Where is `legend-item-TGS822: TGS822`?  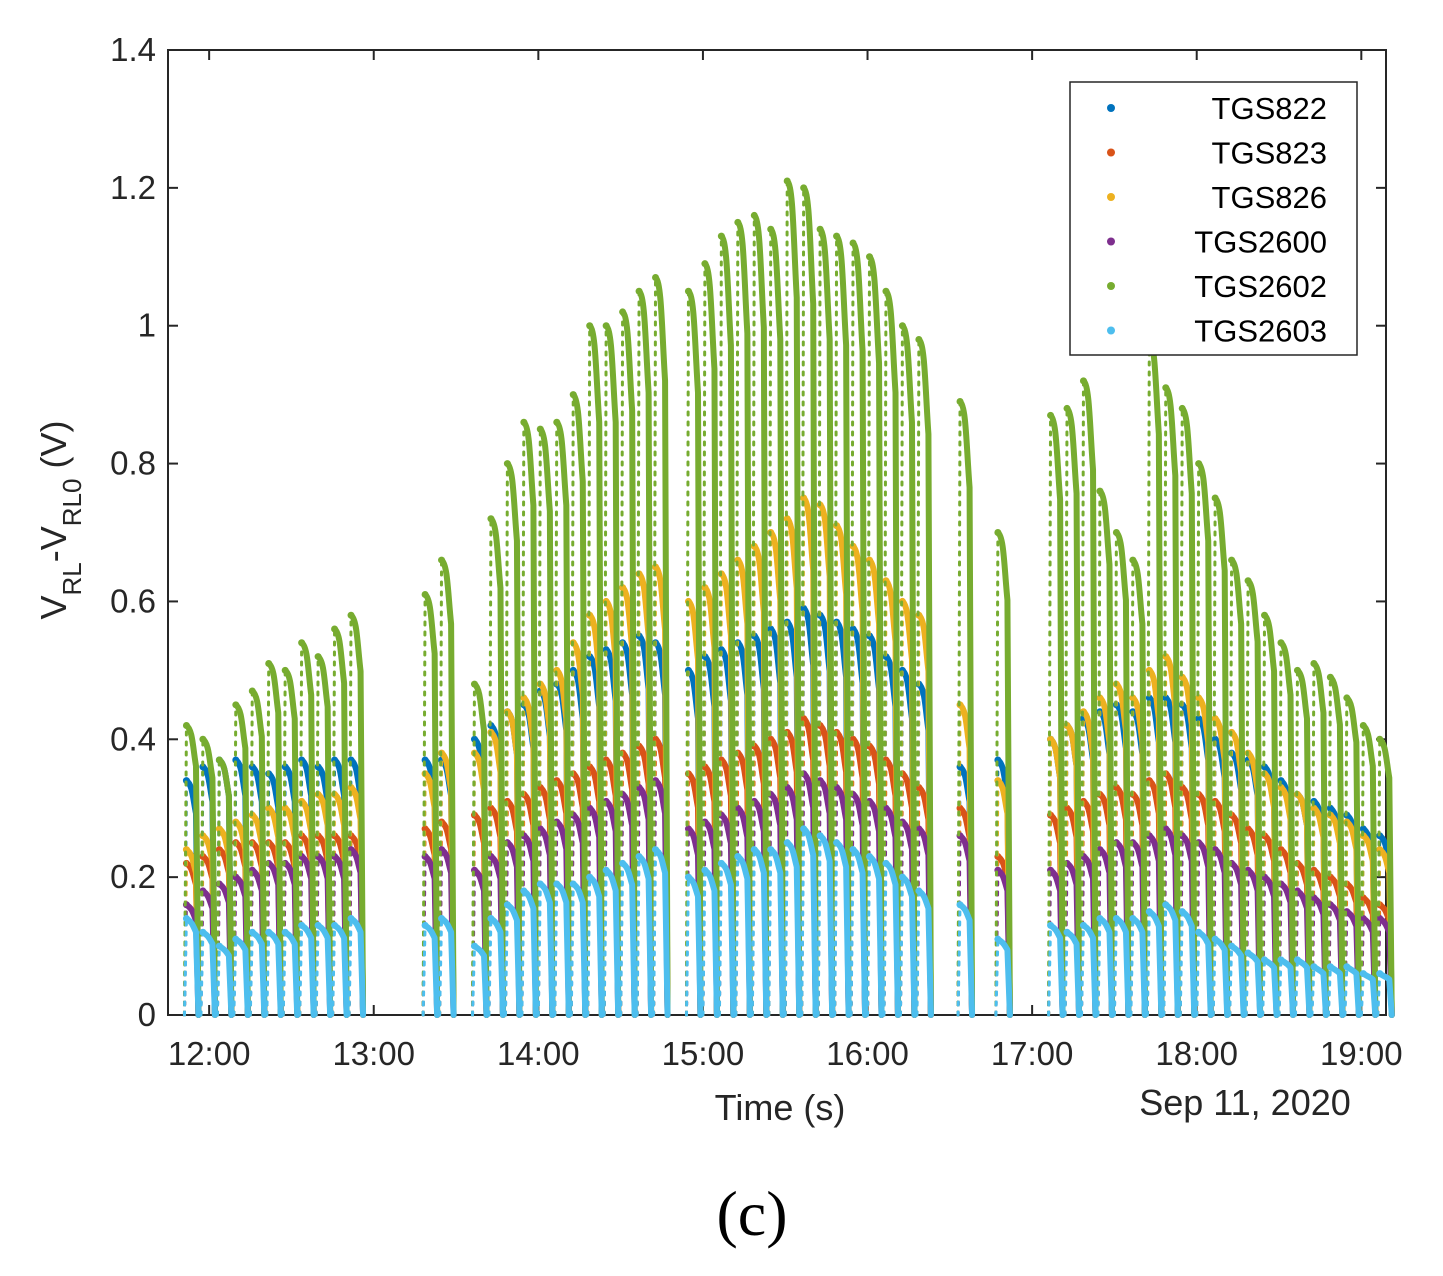
legend-item-TGS822: TGS822 is located at coordinates (1217, 108).